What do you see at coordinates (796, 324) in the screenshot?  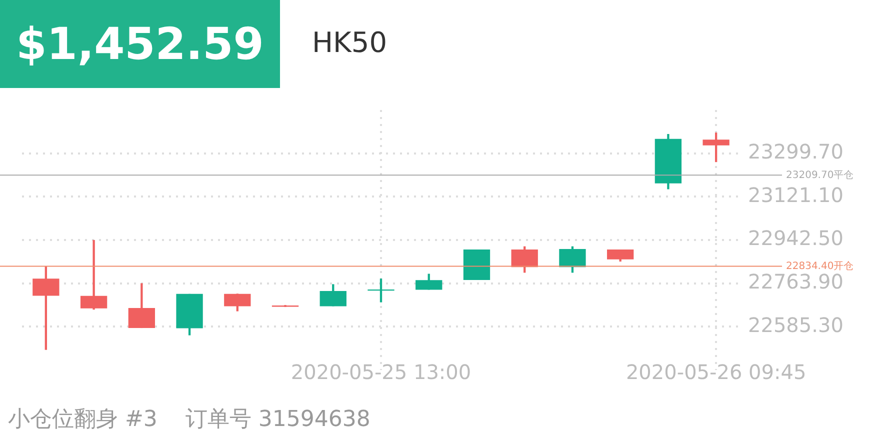 I see `y-tick-label: 22585.30` at bounding box center [796, 324].